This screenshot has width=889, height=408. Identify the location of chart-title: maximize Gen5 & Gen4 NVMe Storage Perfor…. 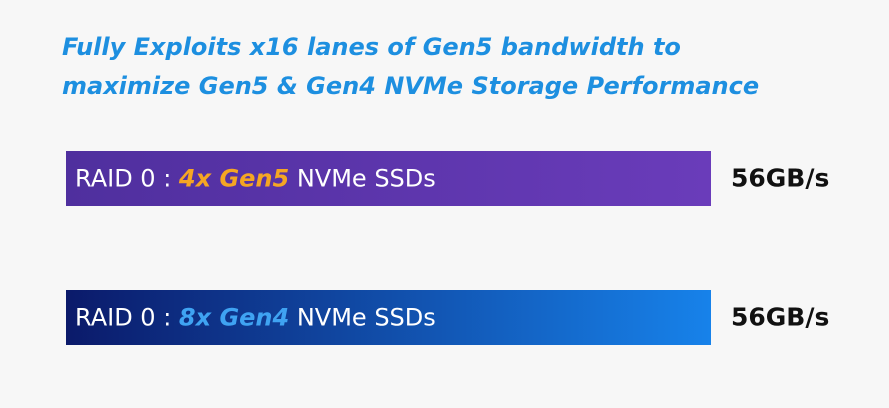
(410, 86).